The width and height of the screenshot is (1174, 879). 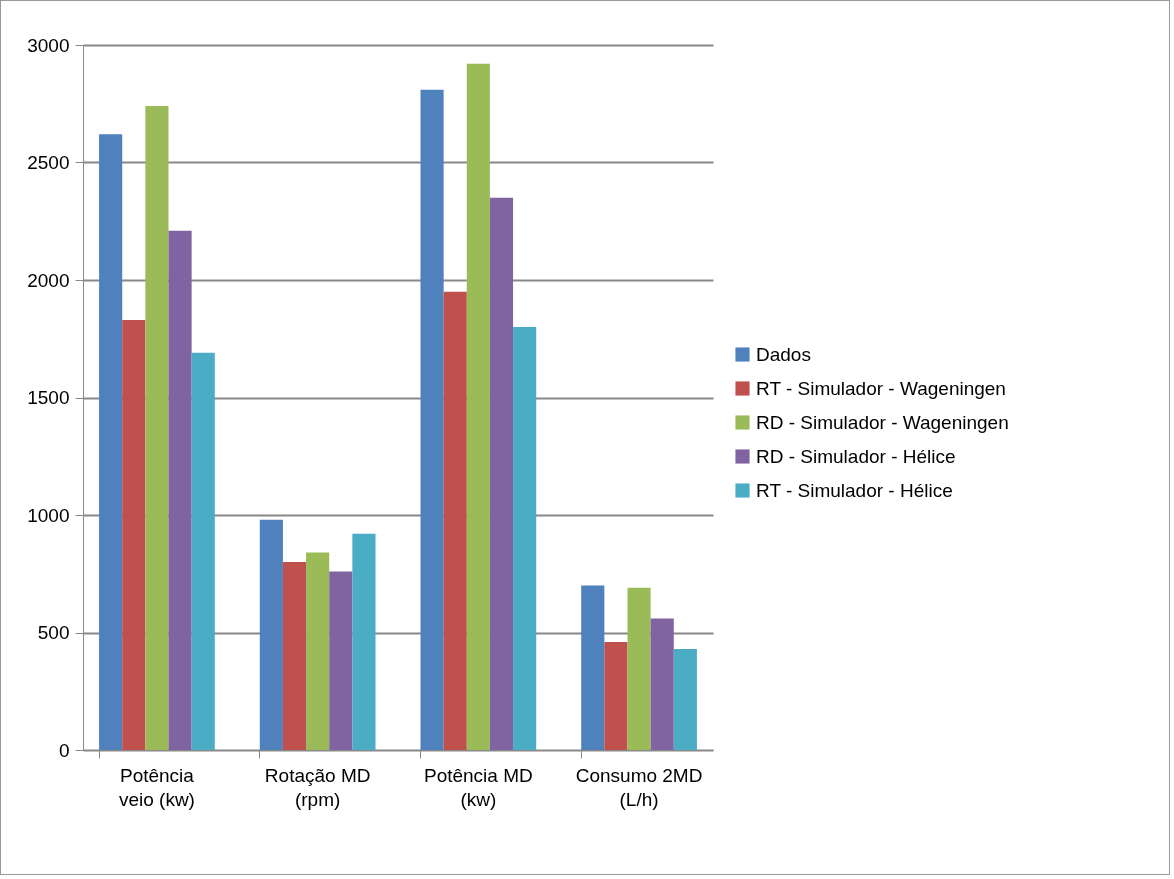 What do you see at coordinates (639, 787) in the screenshot?
I see `x-tick-label: Consumo 2MD (L/h)` at bounding box center [639, 787].